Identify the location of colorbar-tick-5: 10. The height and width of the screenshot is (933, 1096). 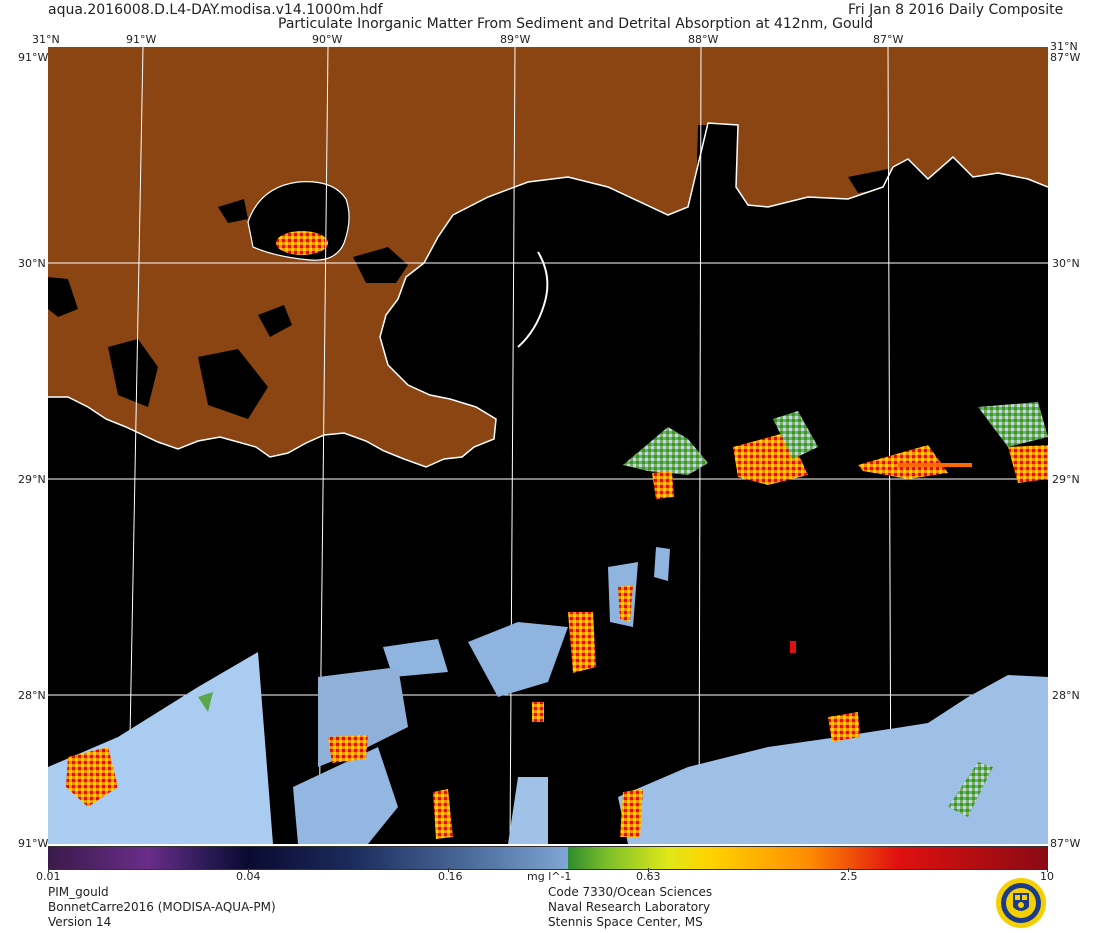
(1047, 876).